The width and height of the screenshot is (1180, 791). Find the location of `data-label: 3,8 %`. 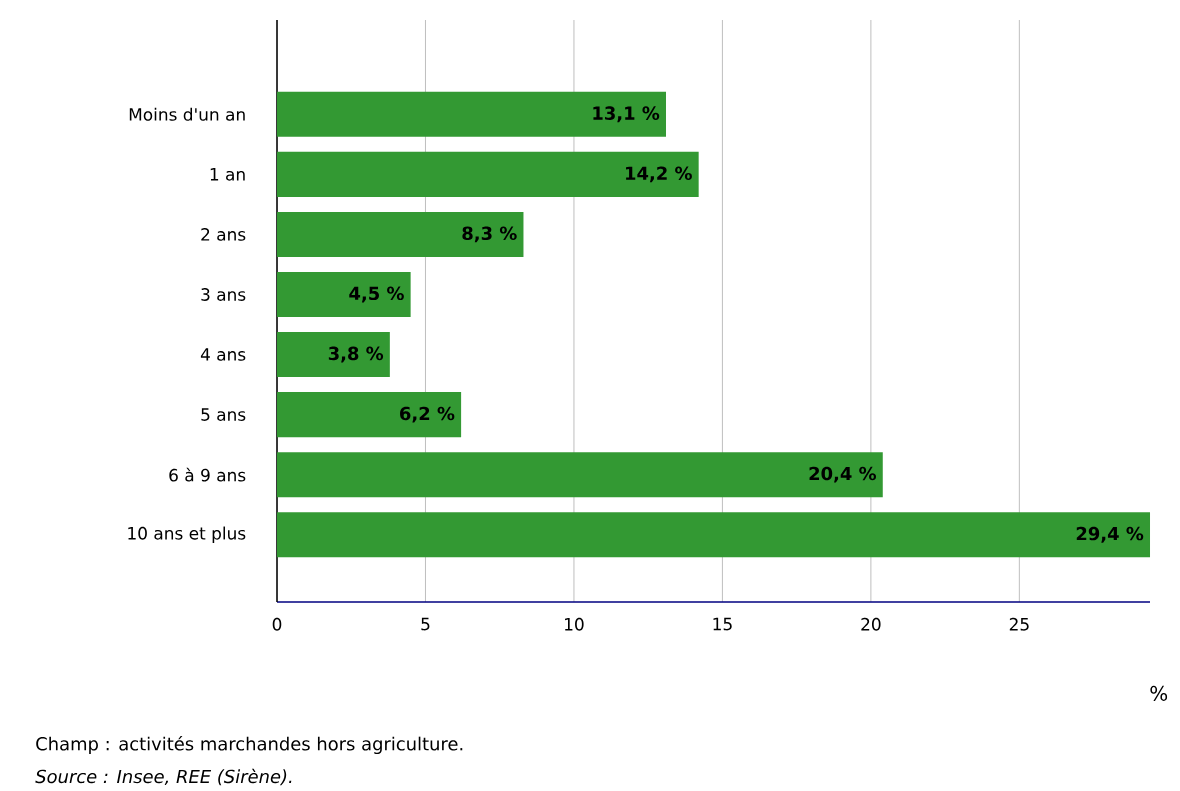

data-label: 3,8 % is located at coordinates (356, 354).